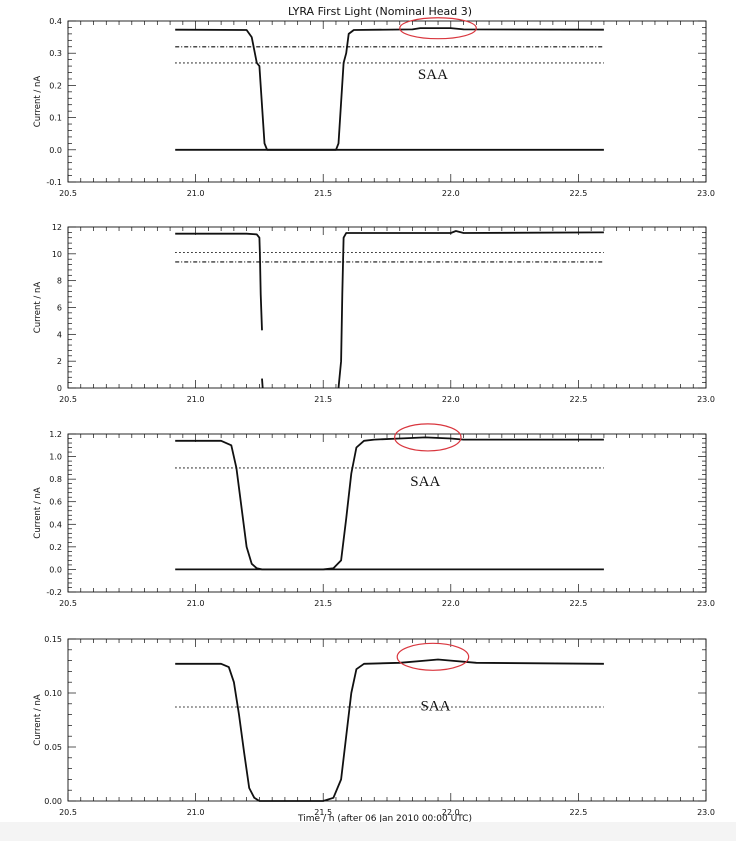 The image size is (736, 841). What do you see at coordinates (55, 434) in the screenshot?
I see `y-tick-label: 1.2` at bounding box center [55, 434].